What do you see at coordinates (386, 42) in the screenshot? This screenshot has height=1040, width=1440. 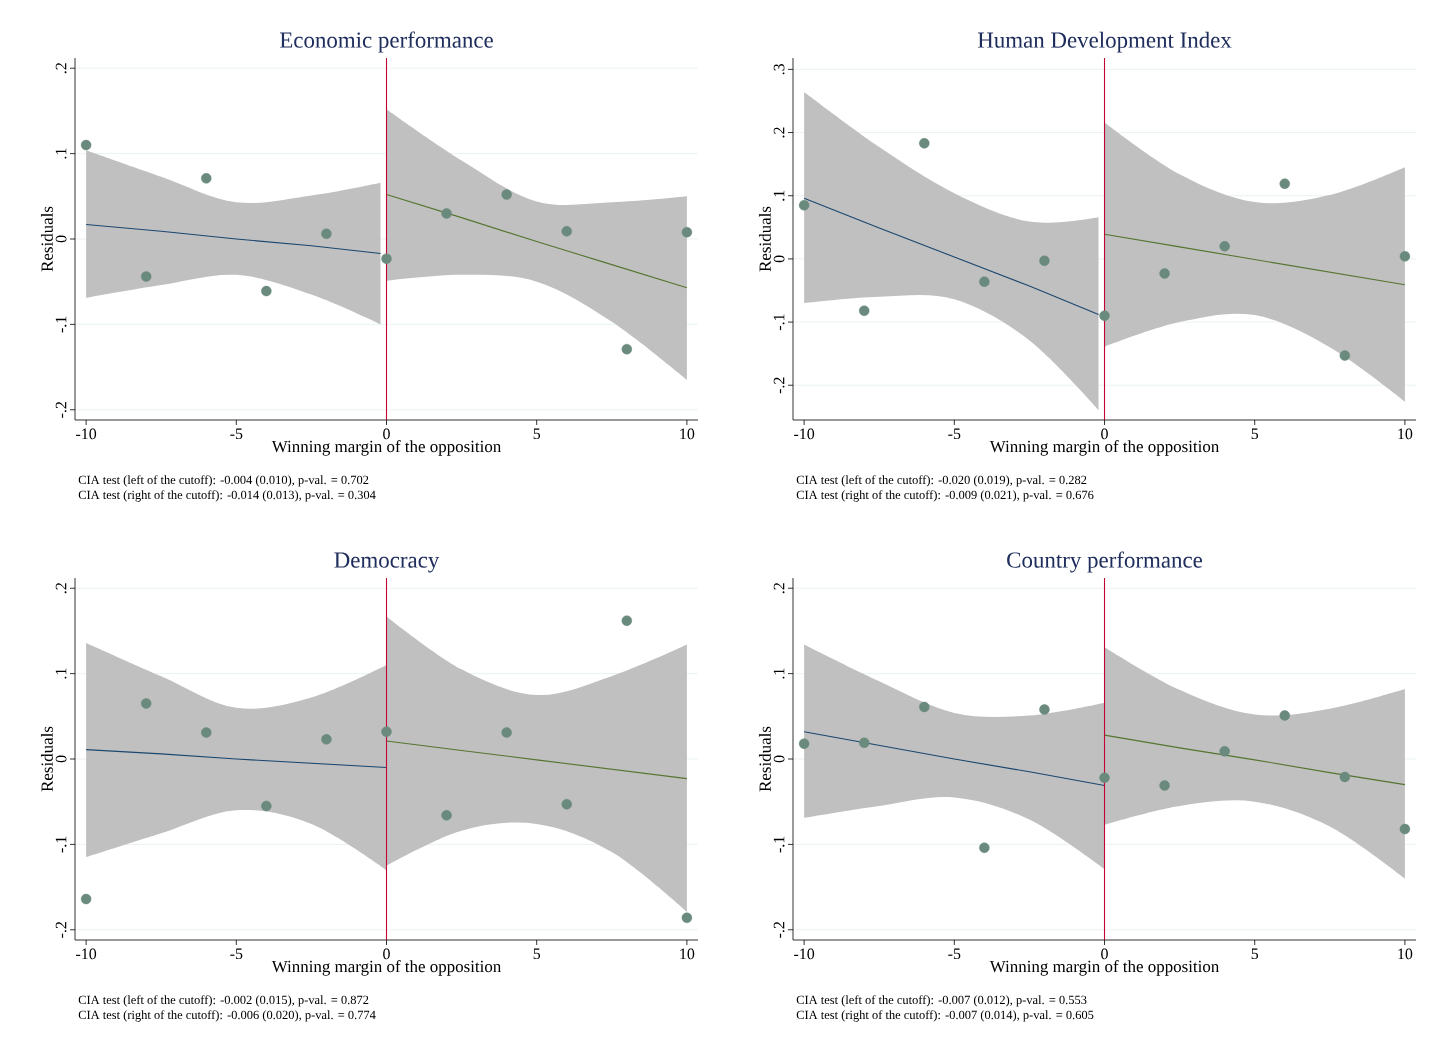 I see `chart-title: Economic performance` at bounding box center [386, 42].